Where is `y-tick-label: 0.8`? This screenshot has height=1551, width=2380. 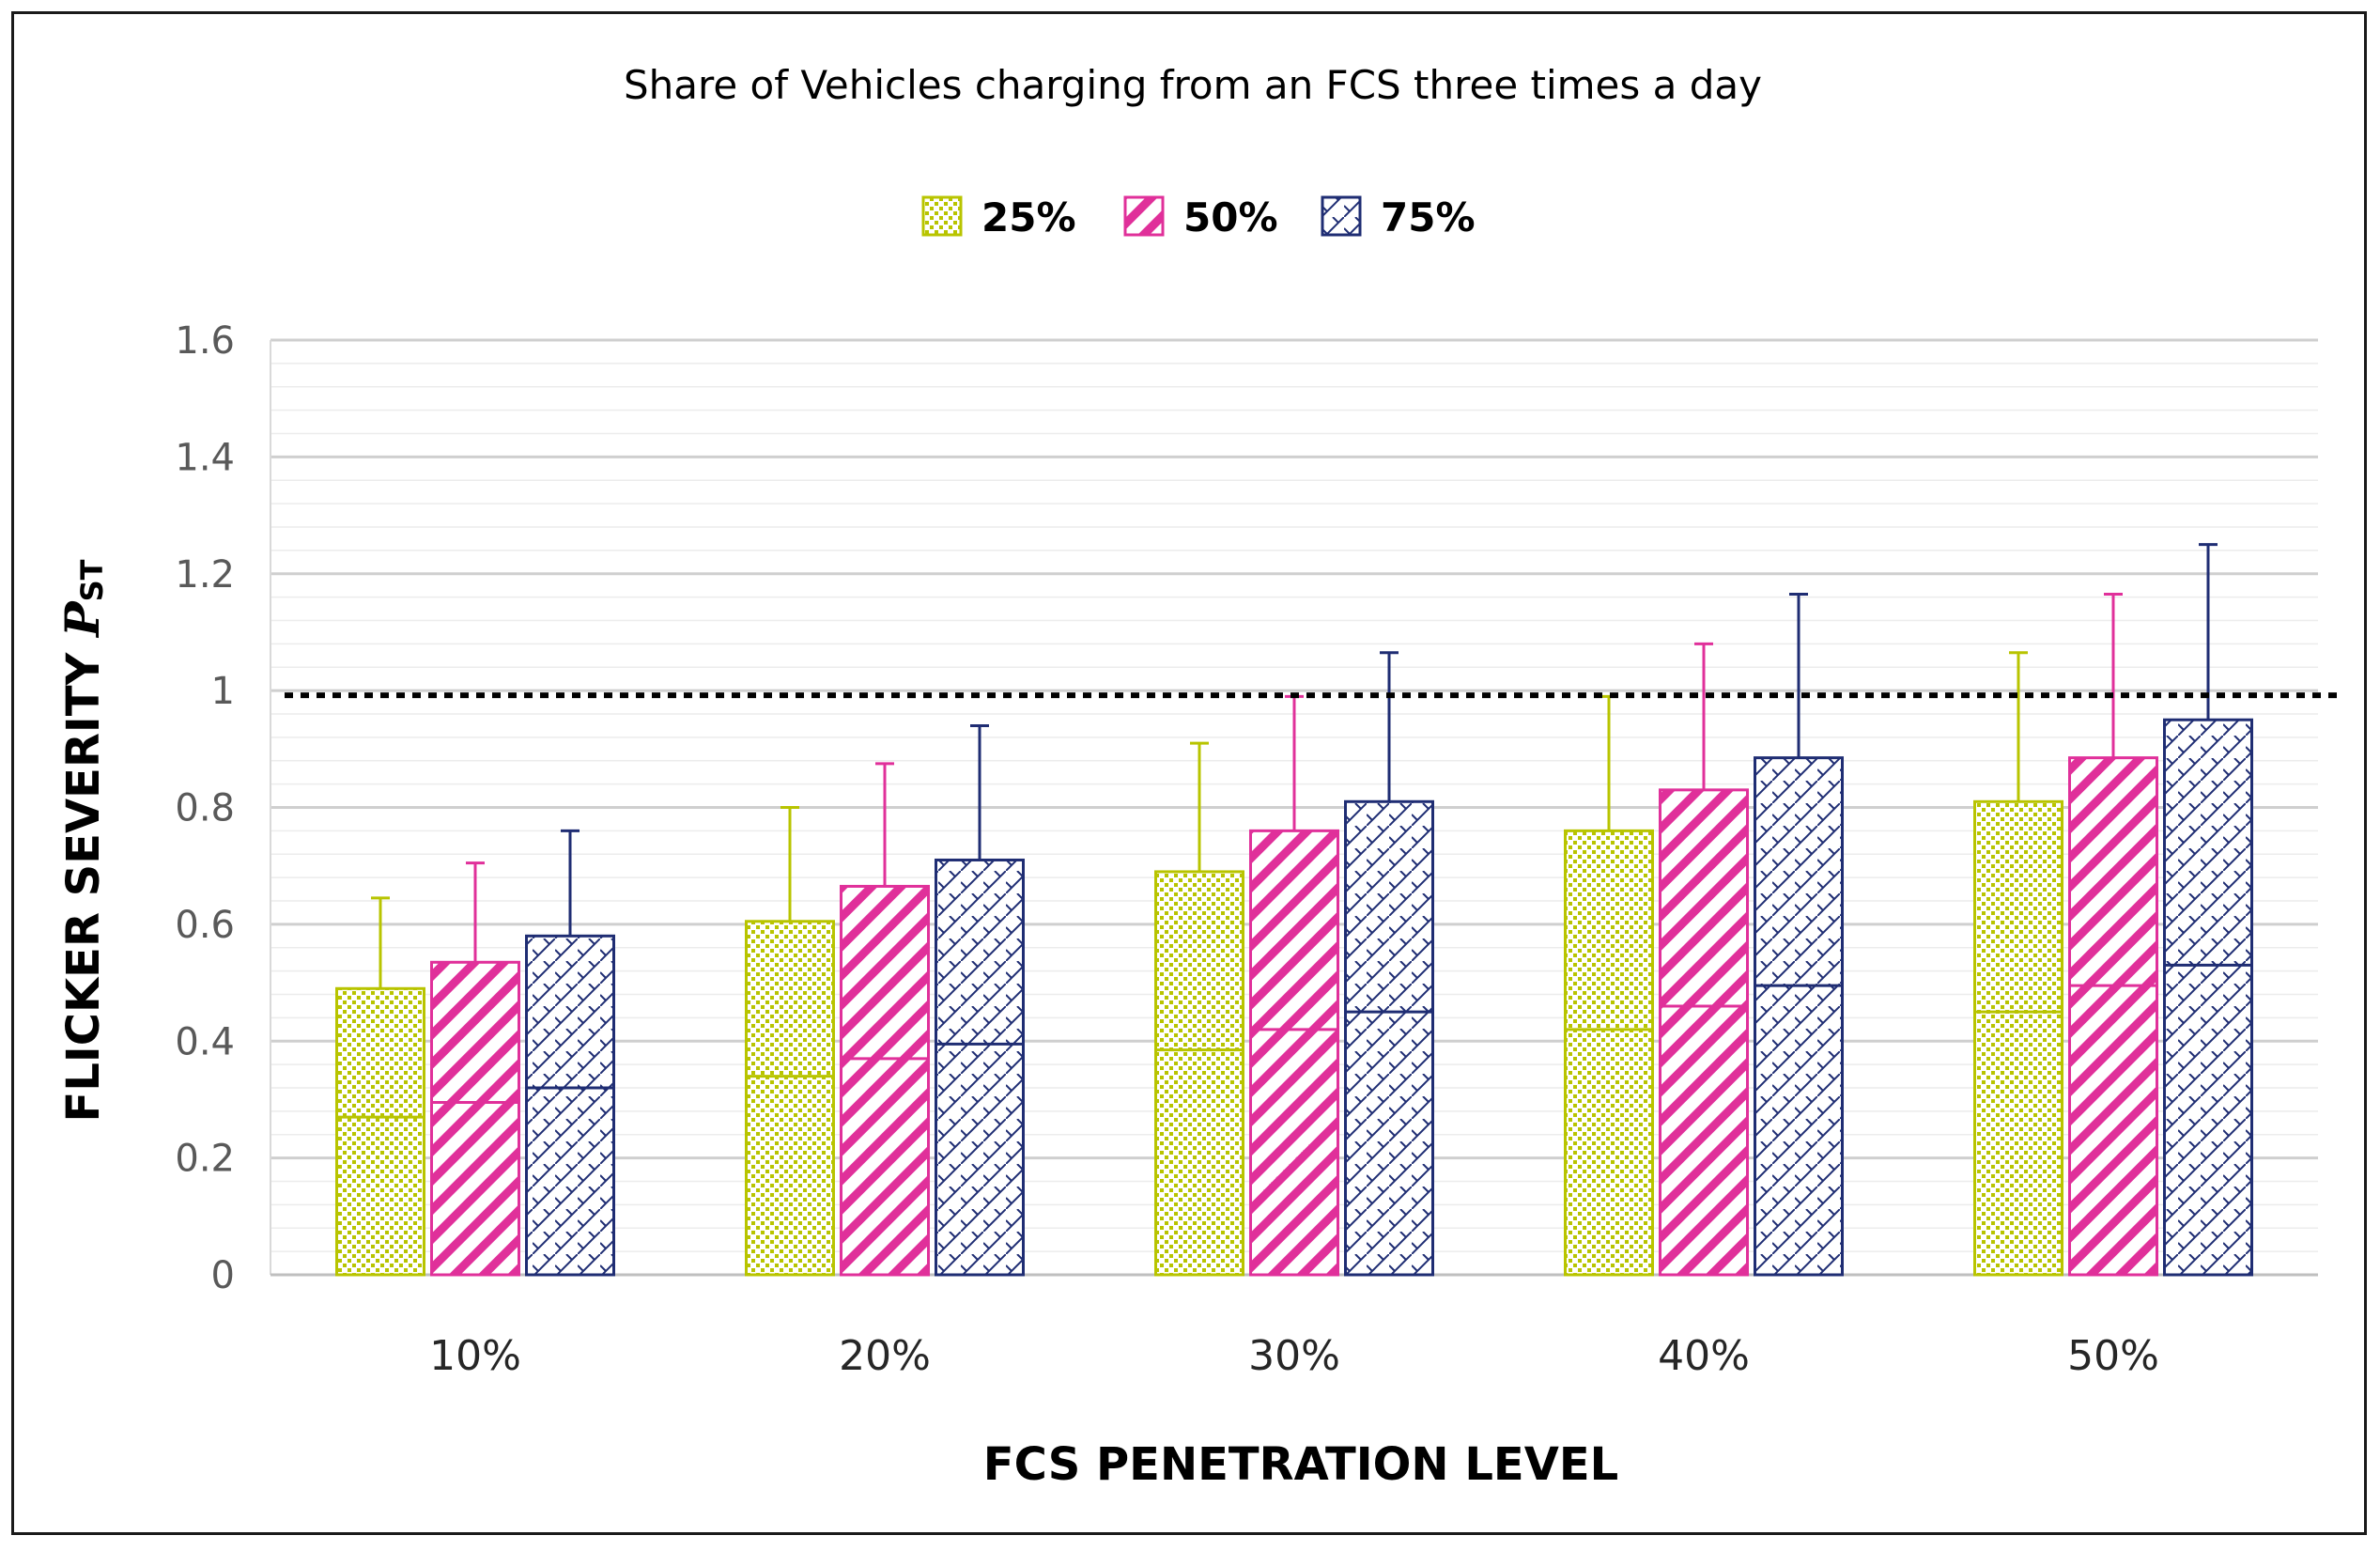
y-tick-label: 0.8 is located at coordinates (205, 808).